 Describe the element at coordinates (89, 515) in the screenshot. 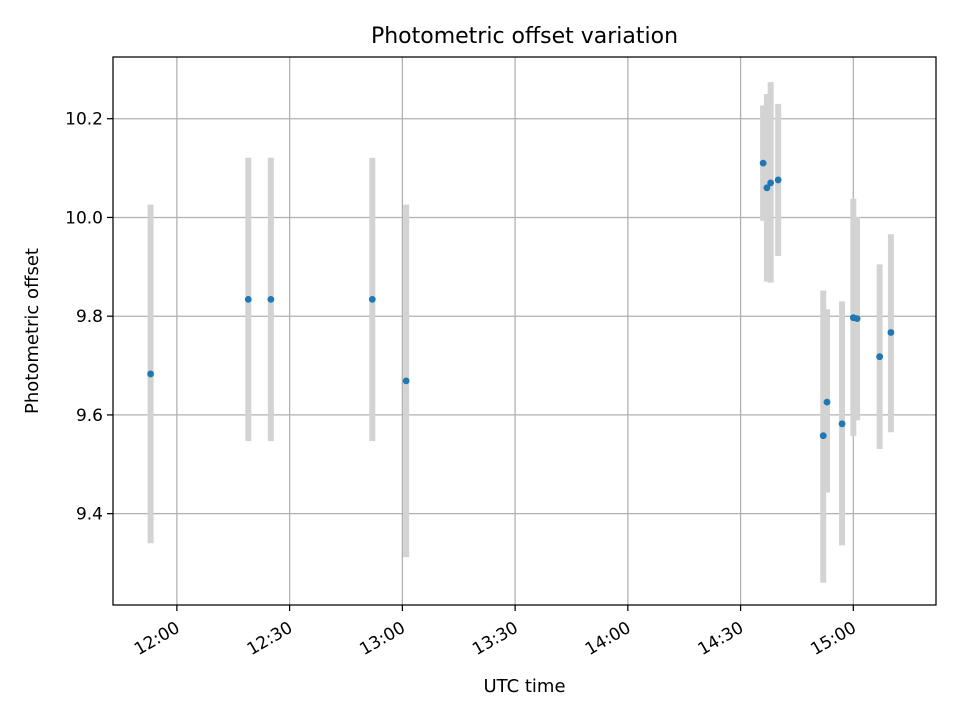

I see `y-tick-label: 9.4` at that location.